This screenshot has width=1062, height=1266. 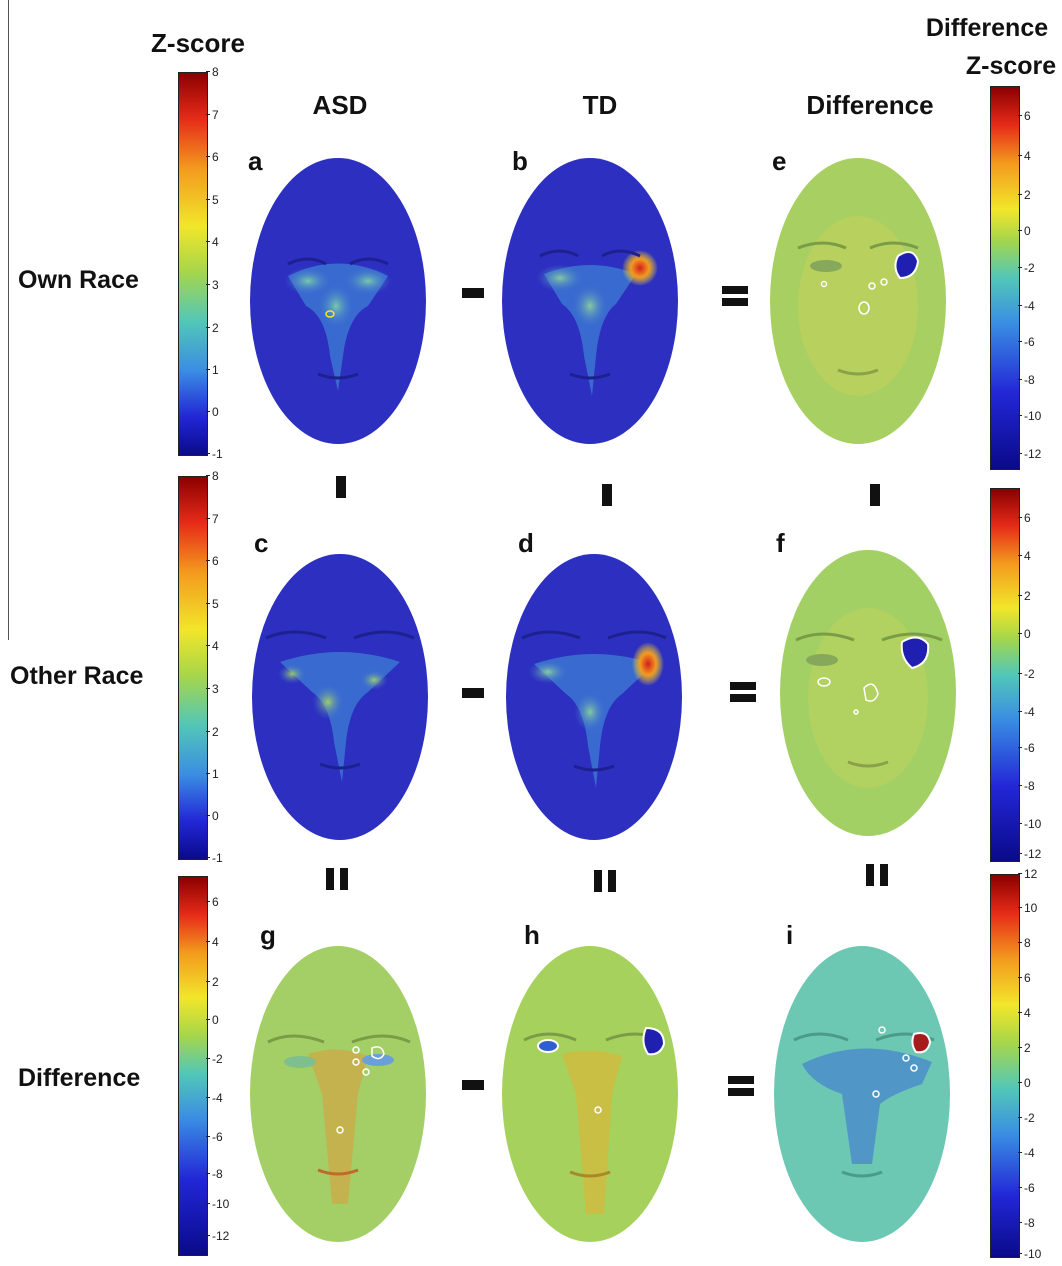 What do you see at coordinates (229, 265) in the screenshot?
I see `zscore-colorbar-top-ticks: 8 7 6 5 4 3 2 1 0 -1` at bounding box center [229, 265].